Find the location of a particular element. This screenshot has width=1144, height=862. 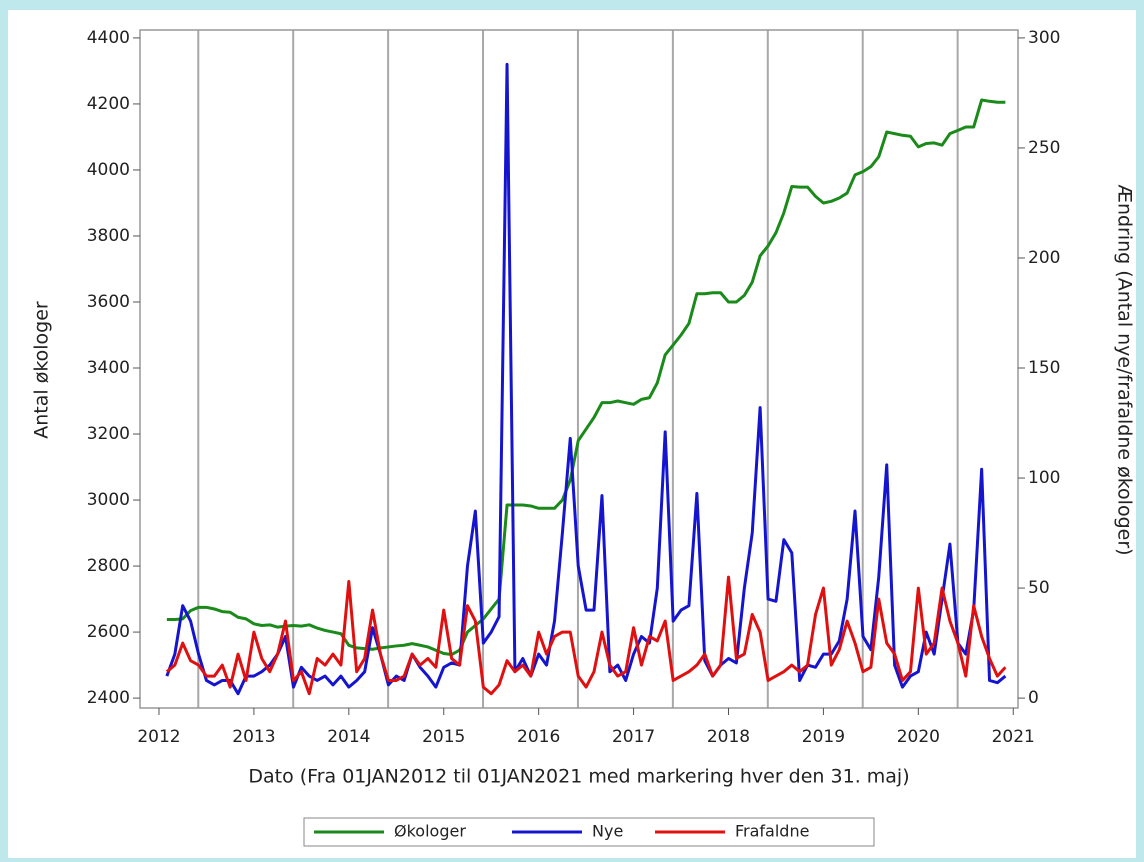

x-tick-label: 2019 is located at coordinates (823, 737).